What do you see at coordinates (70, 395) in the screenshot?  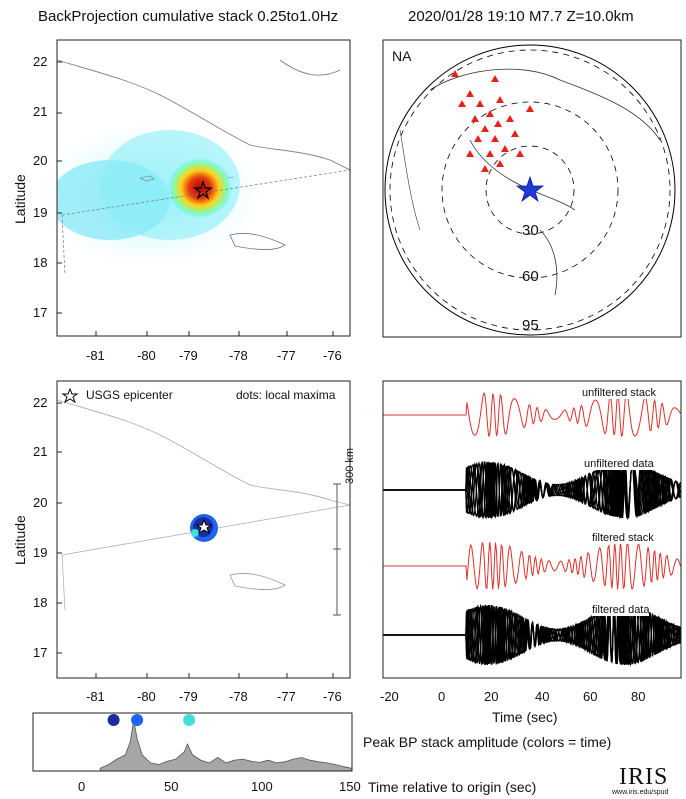 I see `legend-star-icon` at bounding box center [70, 395].